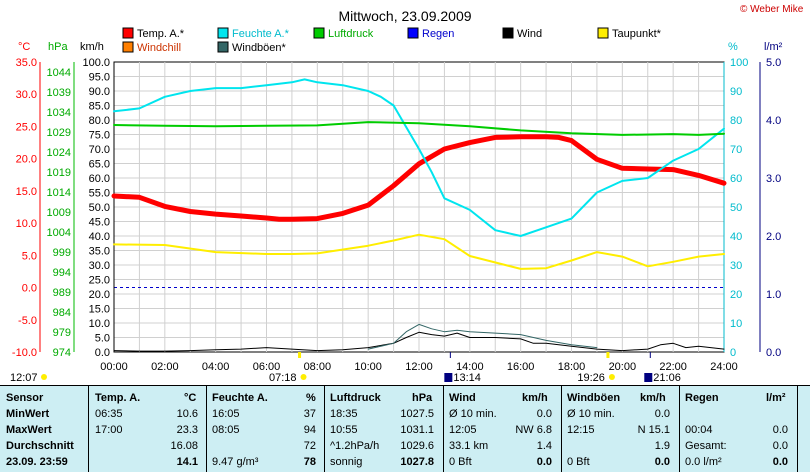 This screenshot has height=472, width=810. I want to click on wind-tick: 85.0, so click(99, 107).